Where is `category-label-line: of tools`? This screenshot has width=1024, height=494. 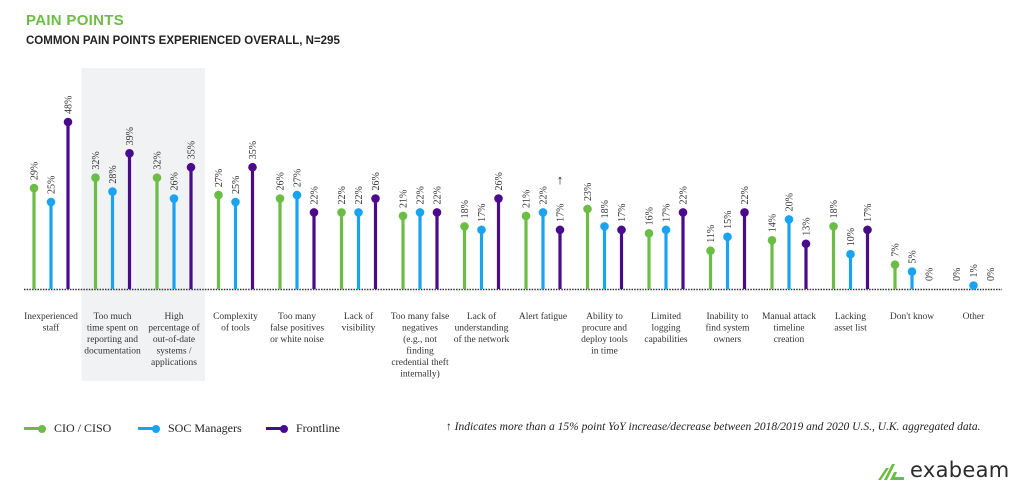 category-label-line: of tools is located at coordinates (235, 328).